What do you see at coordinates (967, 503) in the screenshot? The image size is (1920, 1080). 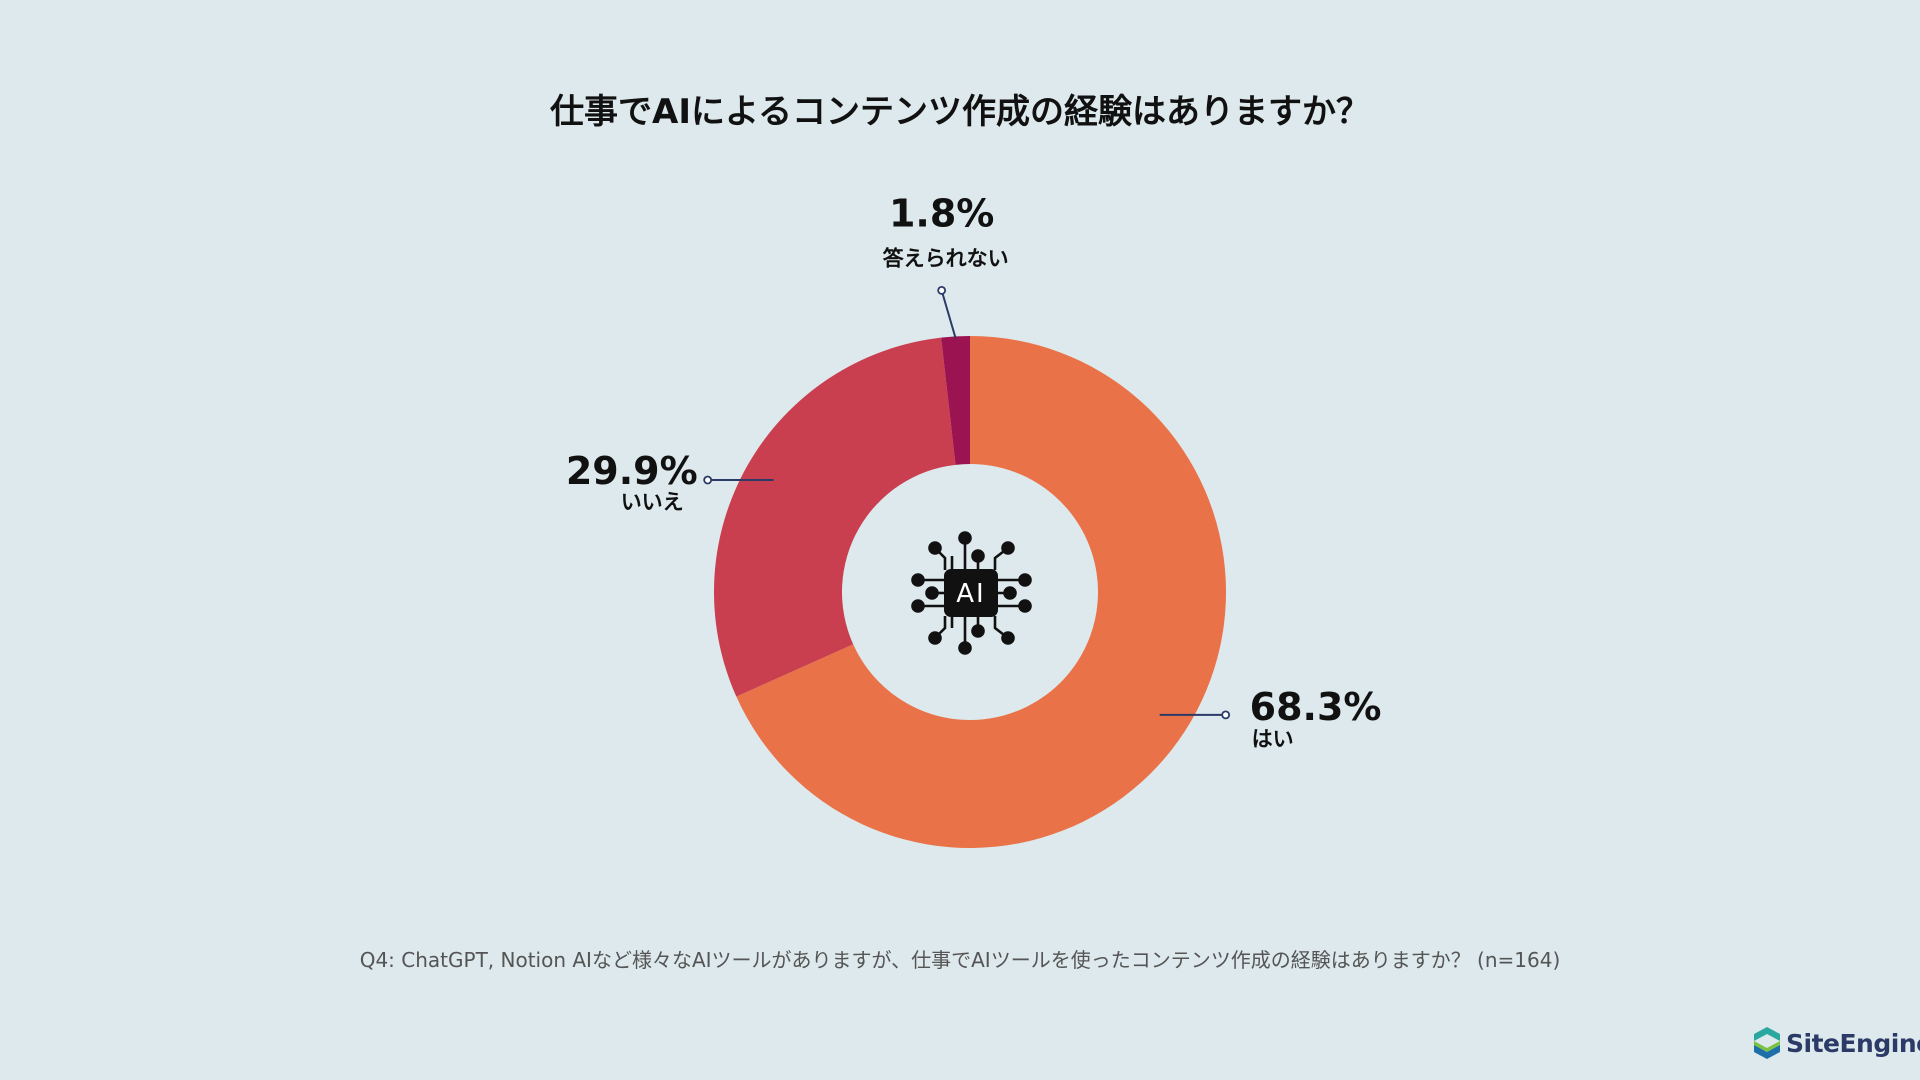 I see `leader-lines` at bounding box center [967, 503].